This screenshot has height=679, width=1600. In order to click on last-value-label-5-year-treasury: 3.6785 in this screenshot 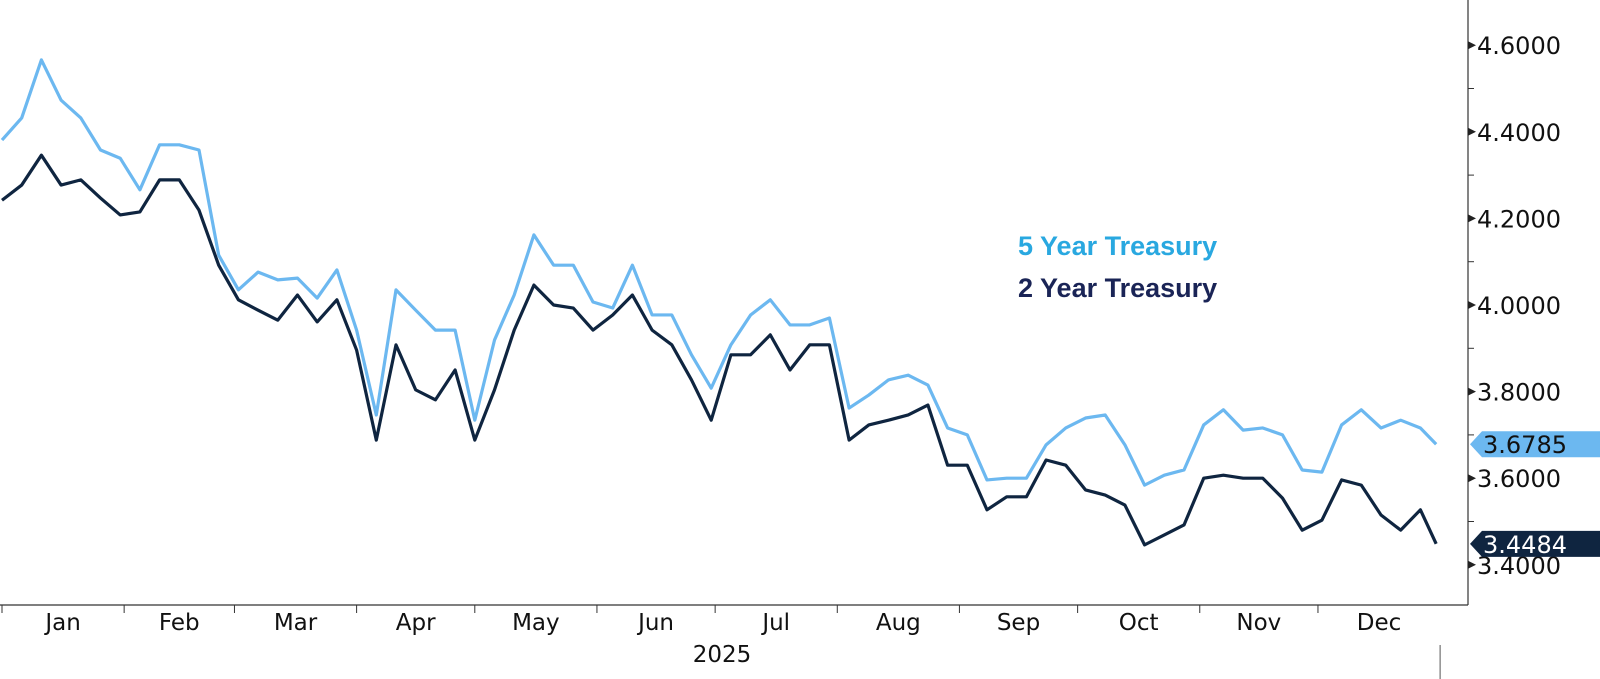, I will do `click(1525, 445)`.